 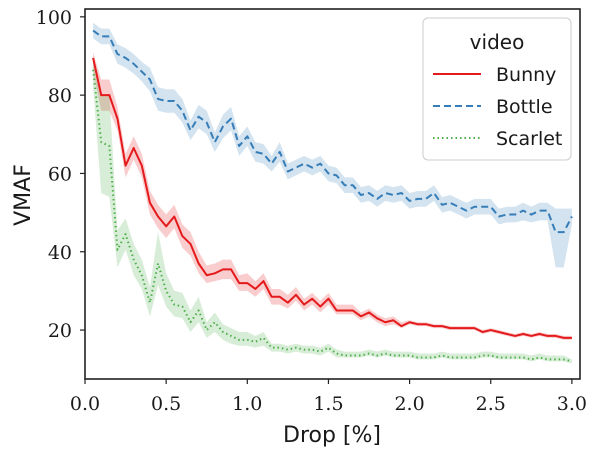 I want to click on y-axis: 20 40 60 80 100, so click(x=60, y=174).